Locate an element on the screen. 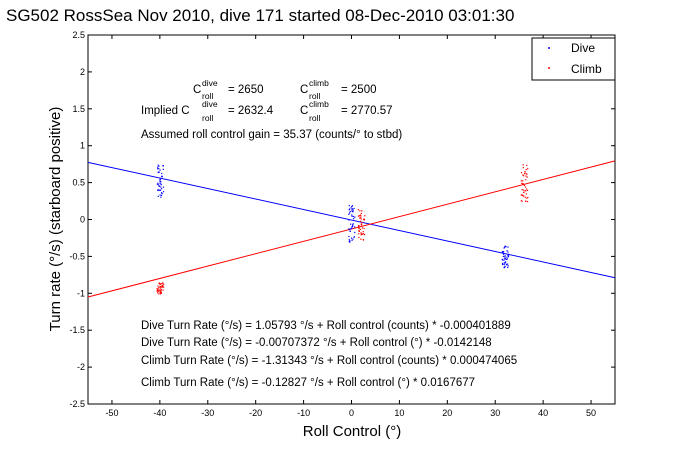  y-tick-label: -2 is located at coordinates (81, 367).